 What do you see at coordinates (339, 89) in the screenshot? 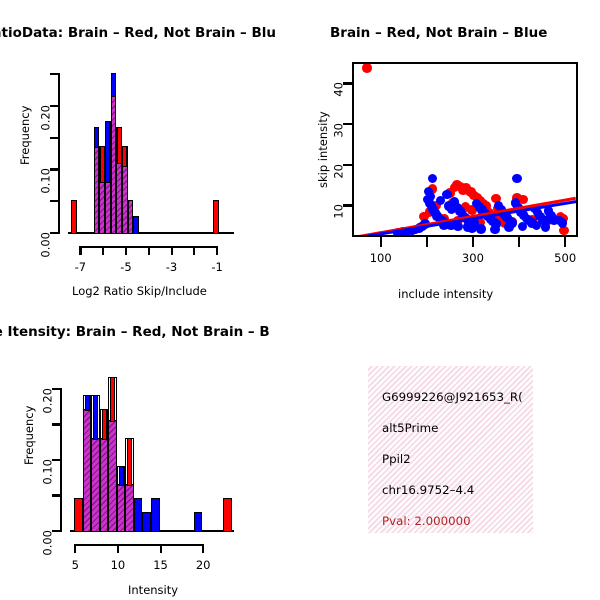
I see `scatter-y-tick-label: 40` at bounding box center [339, 89].